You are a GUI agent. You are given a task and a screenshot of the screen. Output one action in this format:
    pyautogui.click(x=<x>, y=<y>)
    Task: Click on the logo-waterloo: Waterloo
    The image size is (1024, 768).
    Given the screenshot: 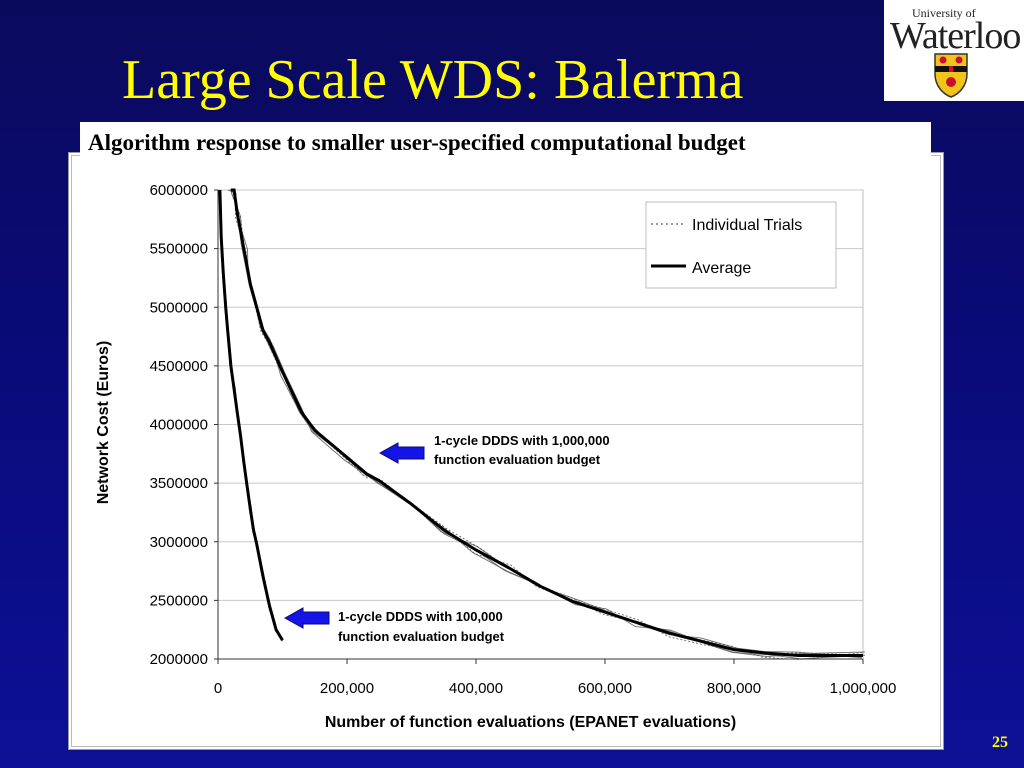 What is the action you would take?
    pyautogui.click(x=955, y=36)
    